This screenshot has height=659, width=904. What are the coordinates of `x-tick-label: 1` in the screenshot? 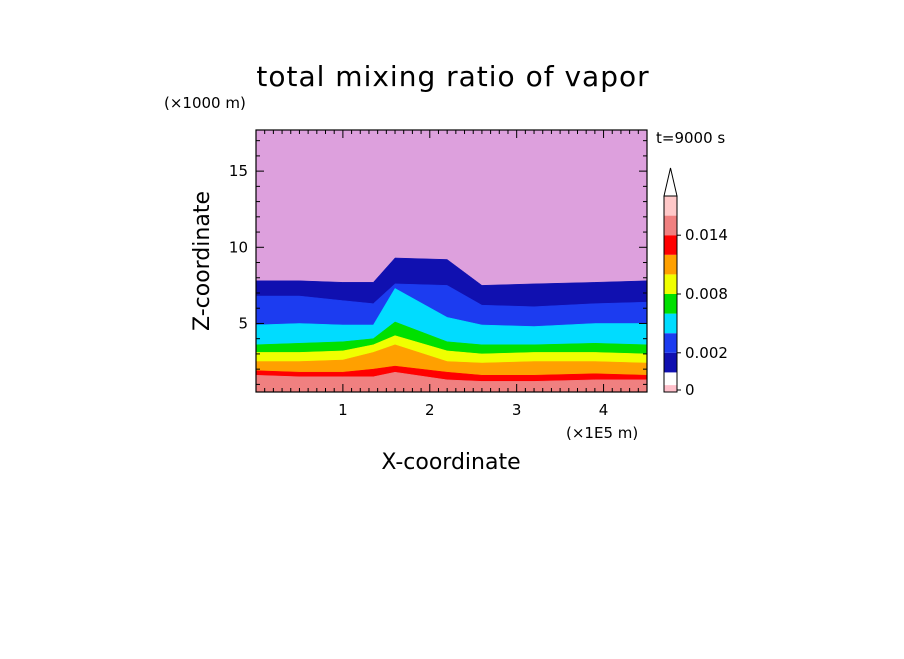 It's located at (343, 410).